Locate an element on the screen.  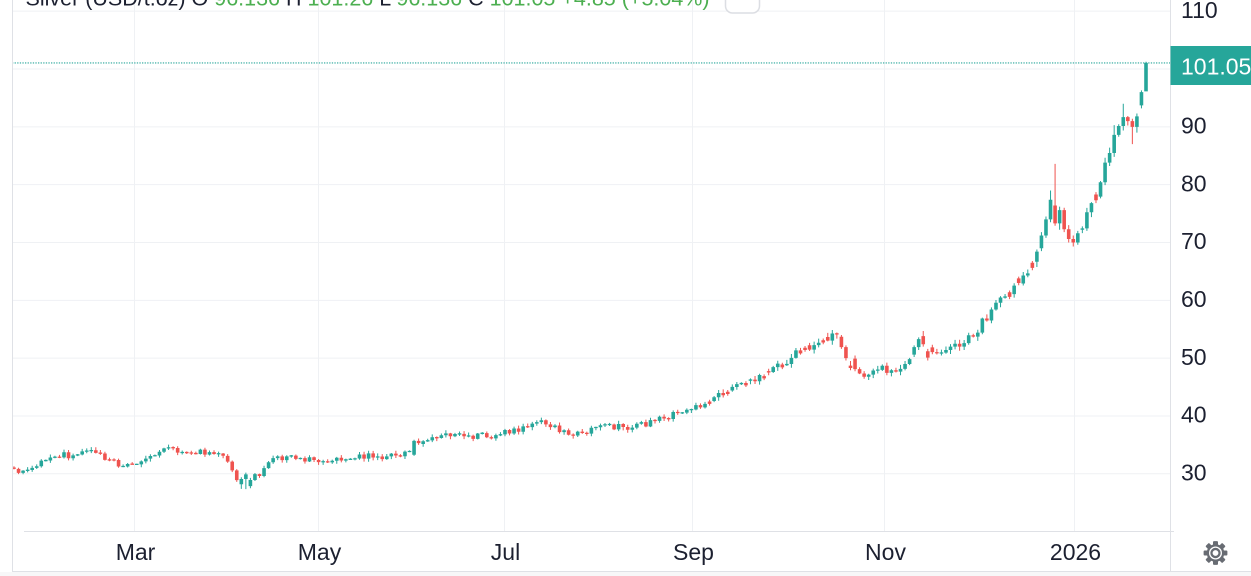
svg-text: Jul is located at coordinates (505, 552).